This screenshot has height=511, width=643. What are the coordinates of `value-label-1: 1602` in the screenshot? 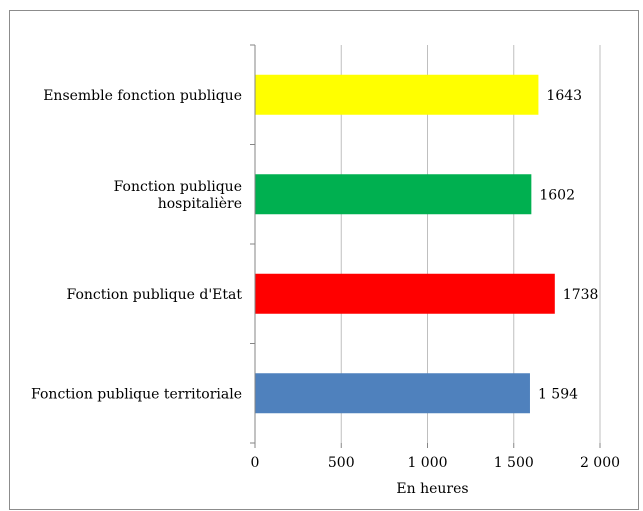 It's located at (557, 195).